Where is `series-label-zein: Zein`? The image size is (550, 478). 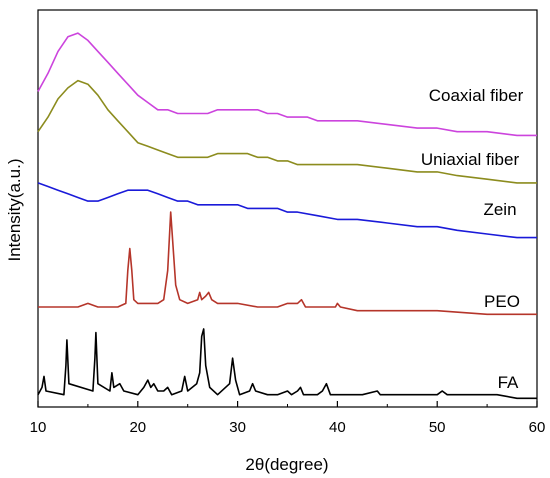
series-label-zein: Zein is located at coordinates (499, 209).